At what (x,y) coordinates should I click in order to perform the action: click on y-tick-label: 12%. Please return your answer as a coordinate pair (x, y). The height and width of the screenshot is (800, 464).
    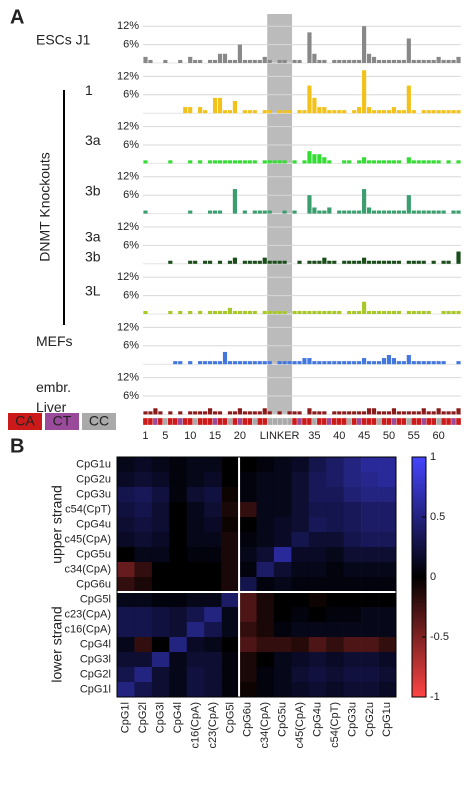
    Looking at the image, I should click on (128, 177).